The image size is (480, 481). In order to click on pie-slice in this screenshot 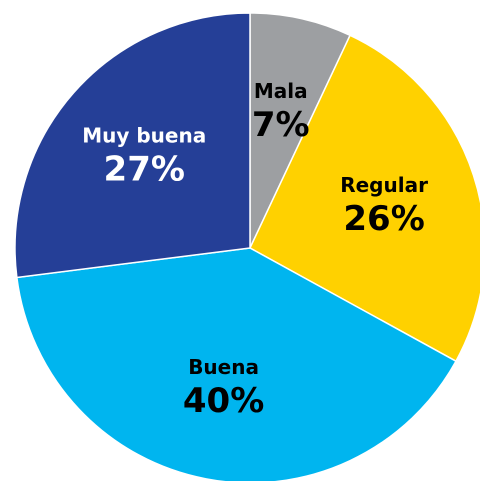, I will do `click(300, 130)`.